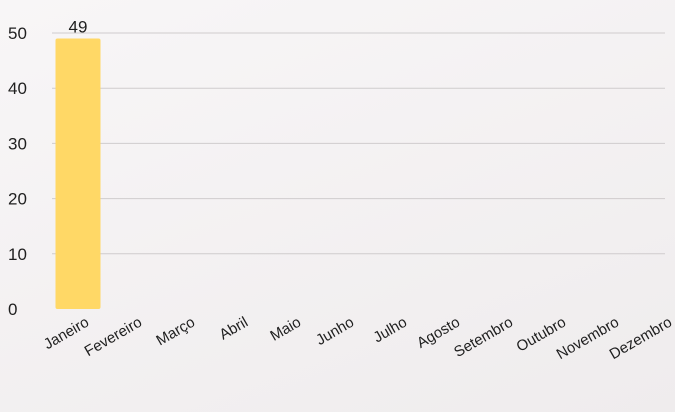  I want to click on y-tick-label: 10, so click(17, 254).